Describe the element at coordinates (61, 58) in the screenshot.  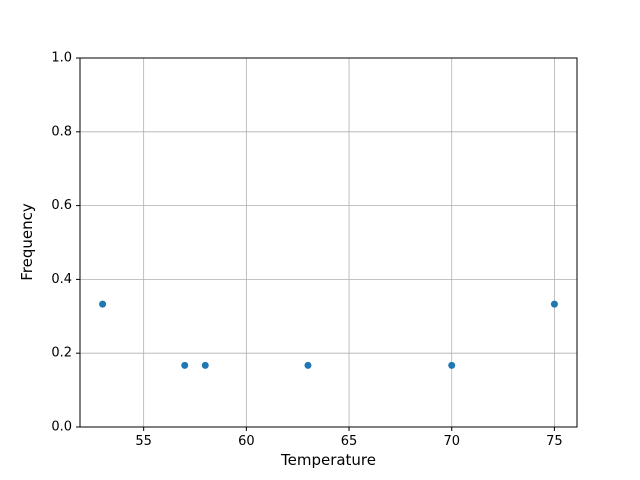
I see `y-tick-label: 1.0` at that location.